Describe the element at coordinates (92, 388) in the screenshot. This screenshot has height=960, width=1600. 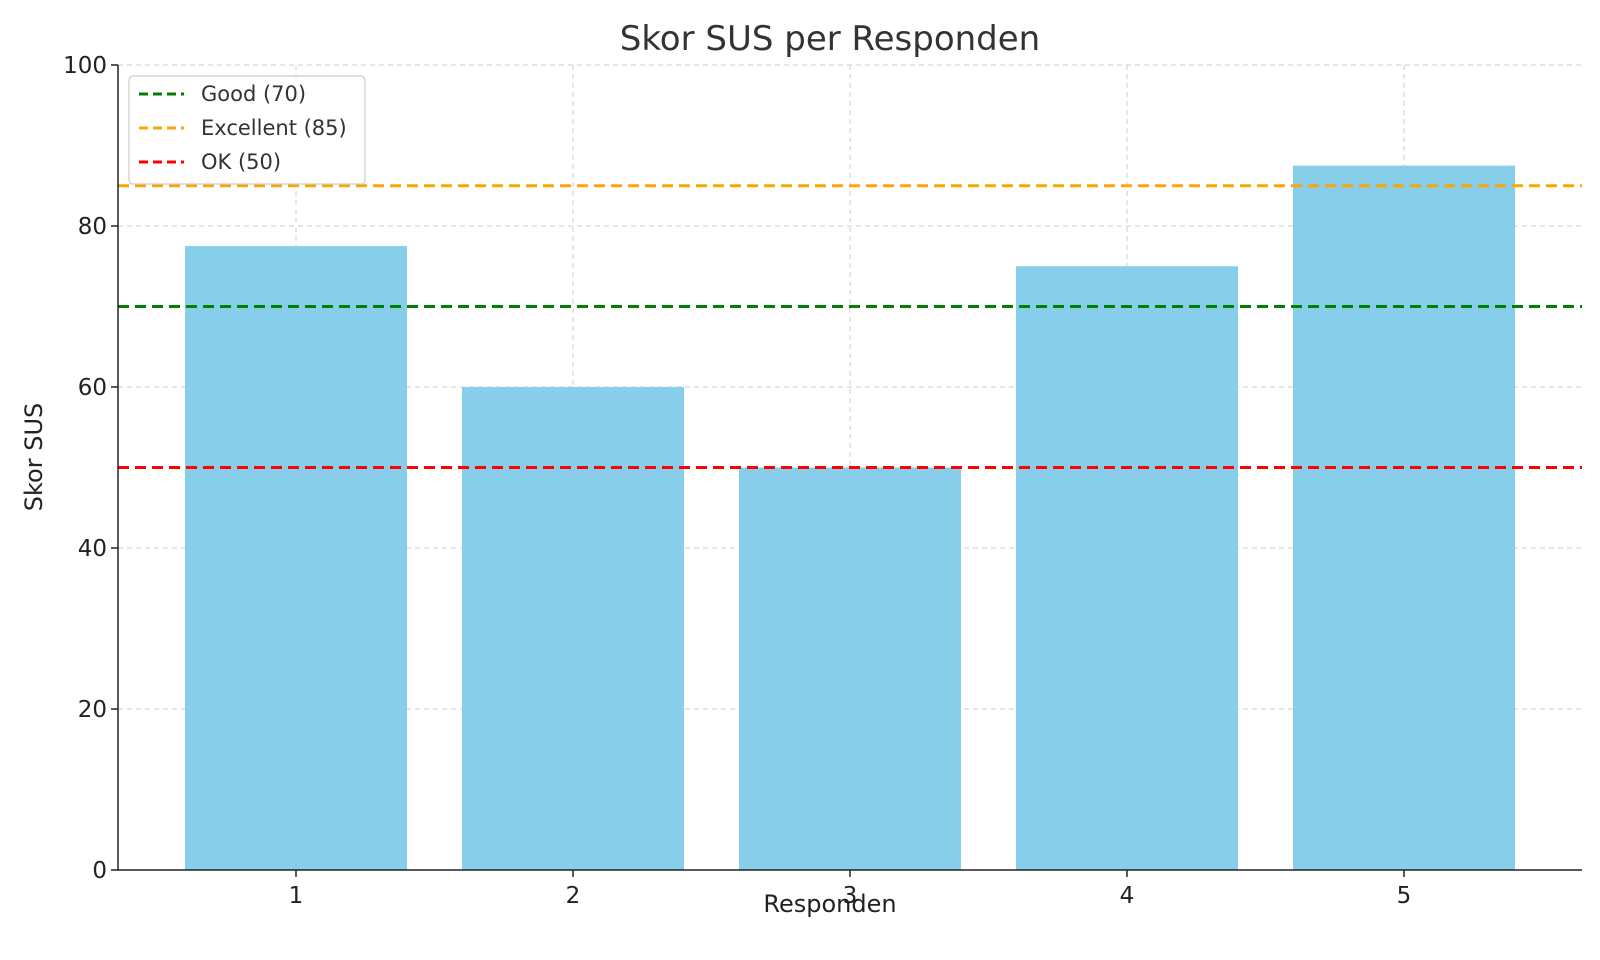
I see `y-tick-label: 60` at that location.